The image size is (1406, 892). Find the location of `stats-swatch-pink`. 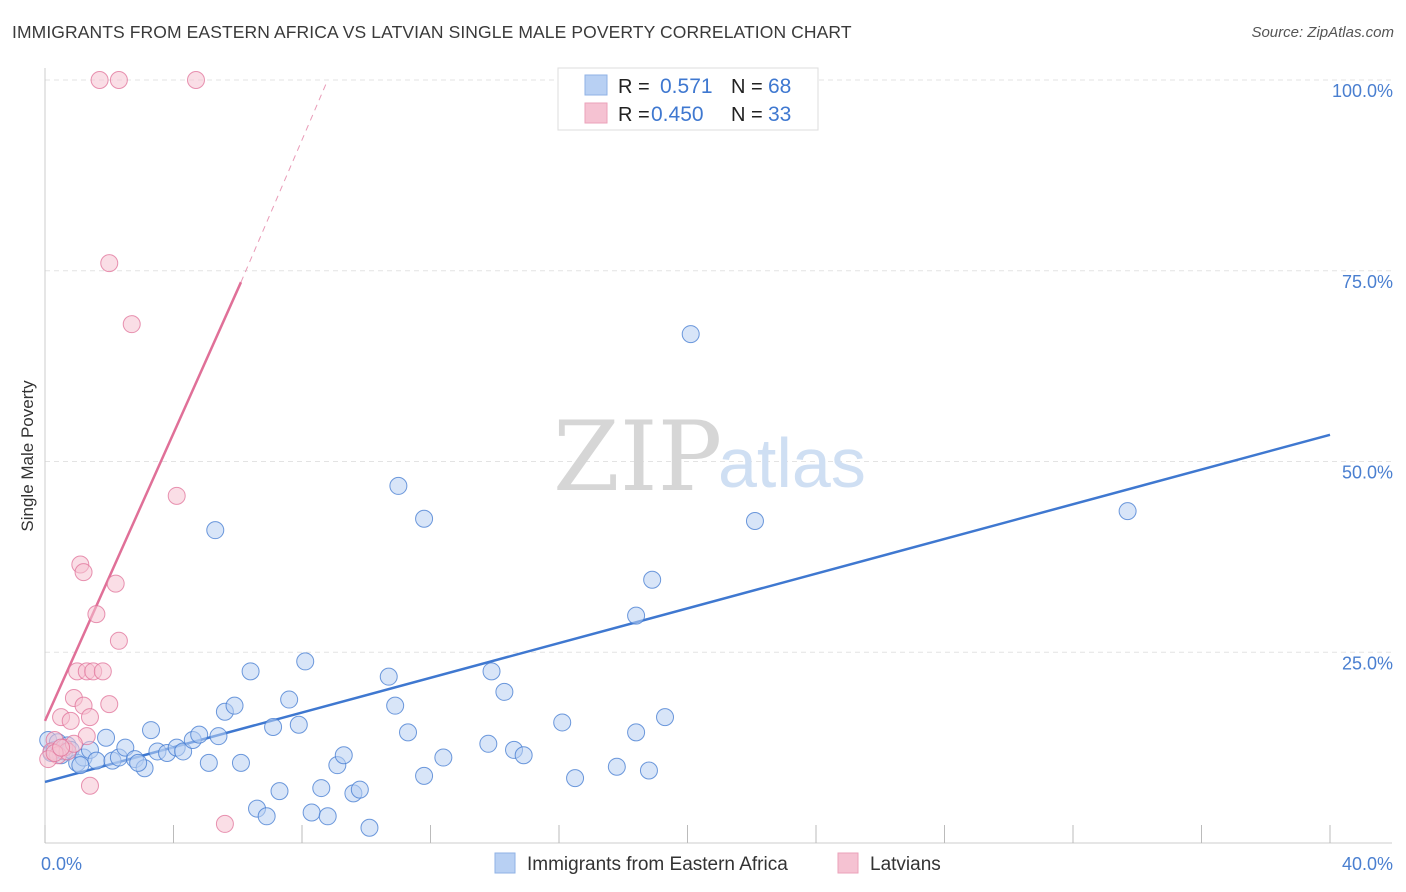

stats-swatch-pink is located at coordinates (596, 113).